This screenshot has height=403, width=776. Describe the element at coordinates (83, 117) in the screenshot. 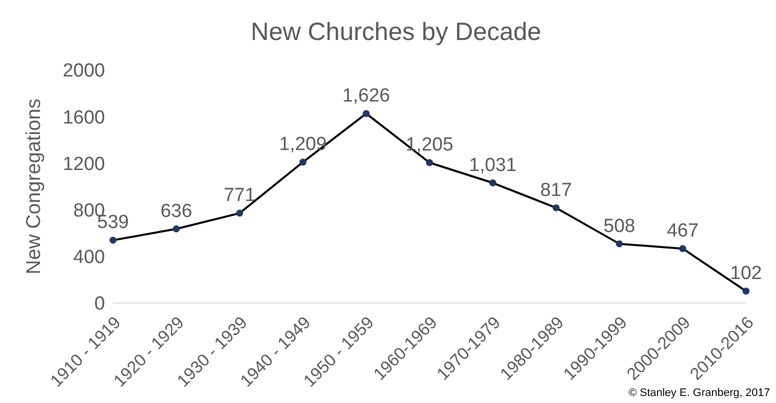

I see `y-tick-label: 1600` at that location.